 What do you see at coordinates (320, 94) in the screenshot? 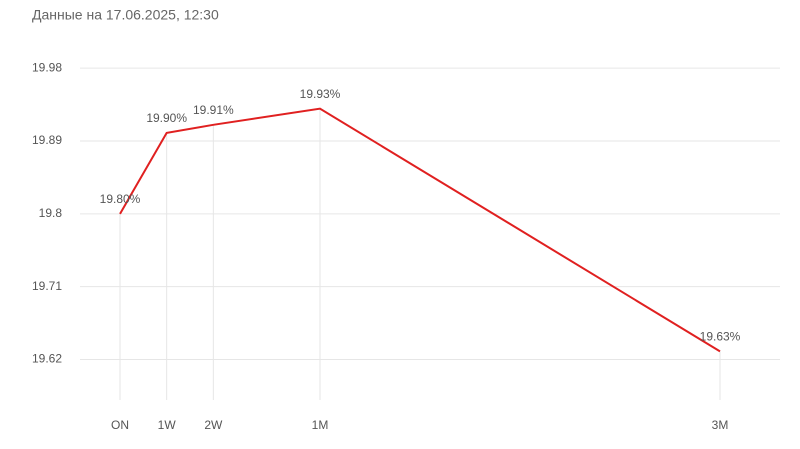
I see `data-label: 19.93%` at bounding box center [320, 94].